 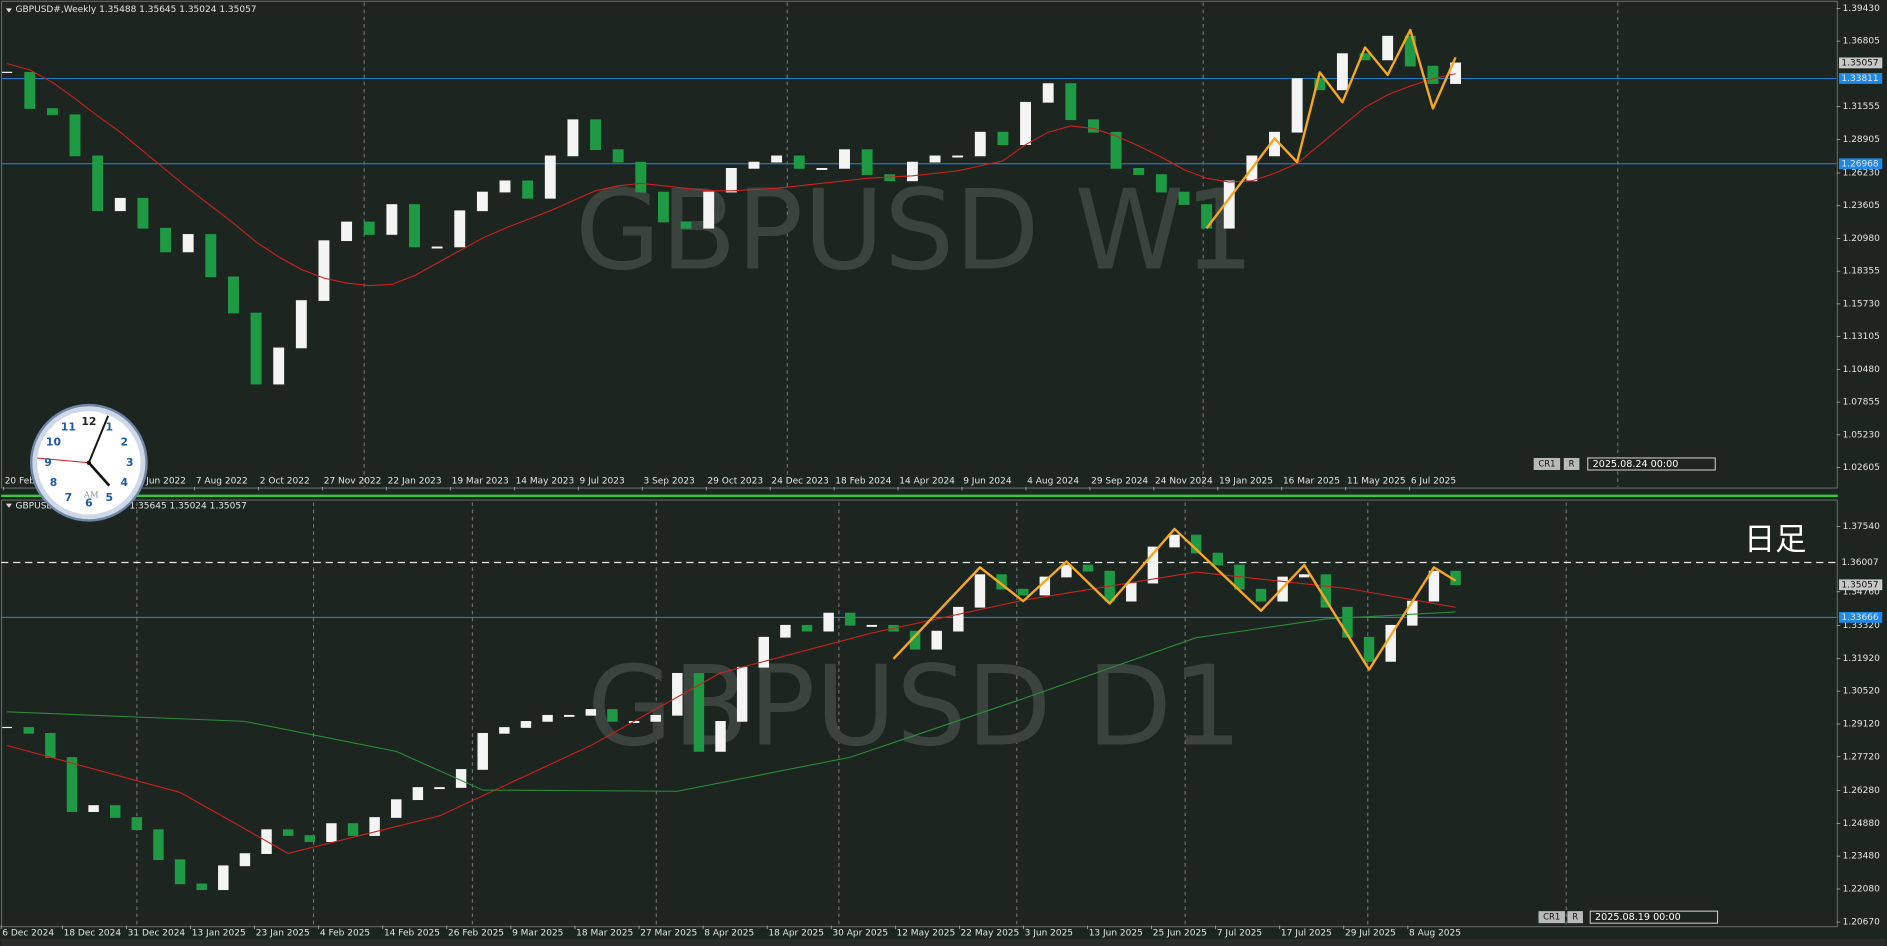 What do you see at coordinates (1433, 481) in the screenshot?
I see `x-tick-label: 6 Jul 2025` at bounding box center [1433, 481].